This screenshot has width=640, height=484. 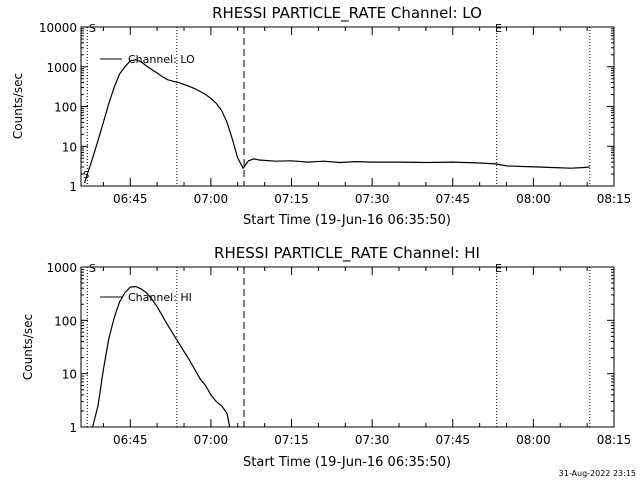 I want to click on y-axis-label-lo: Counts/sec, so click(x=18, y=106).